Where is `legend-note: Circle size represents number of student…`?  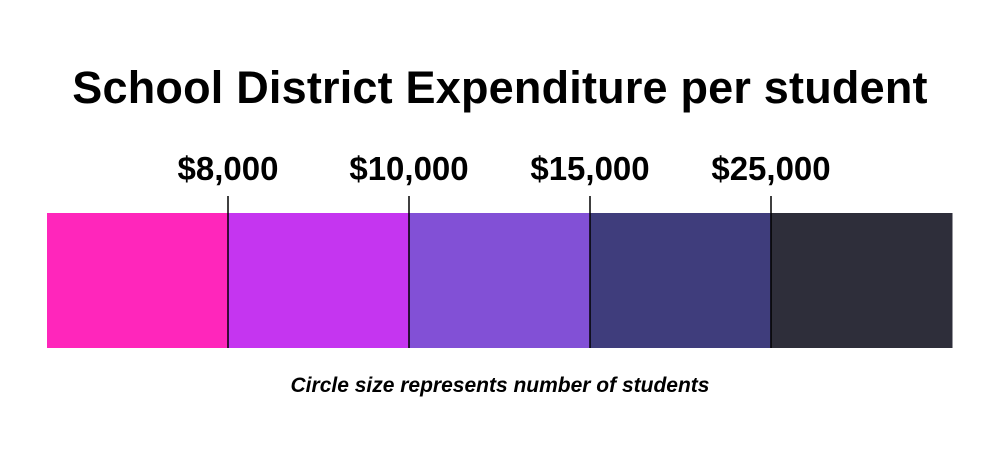 legend-note: Circle size represents number of student… is located at coordinates (500, 385).